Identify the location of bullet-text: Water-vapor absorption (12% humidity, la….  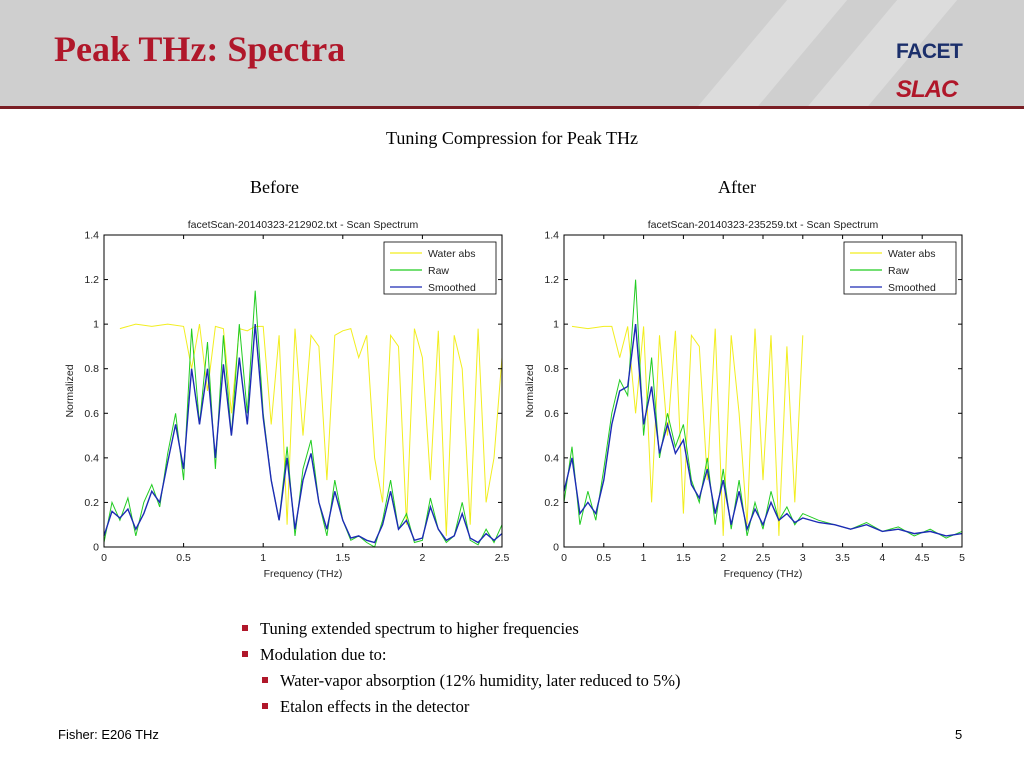
(480, 680).